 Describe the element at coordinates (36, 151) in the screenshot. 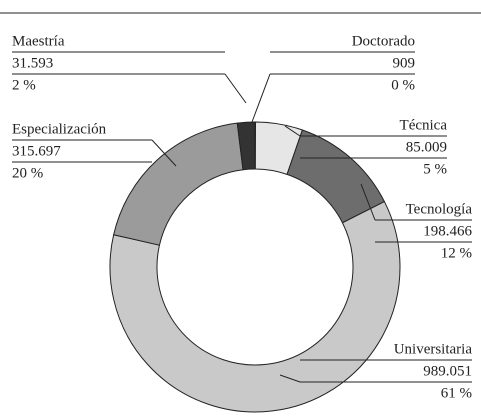

I see `value-label: 315.697` at that location.